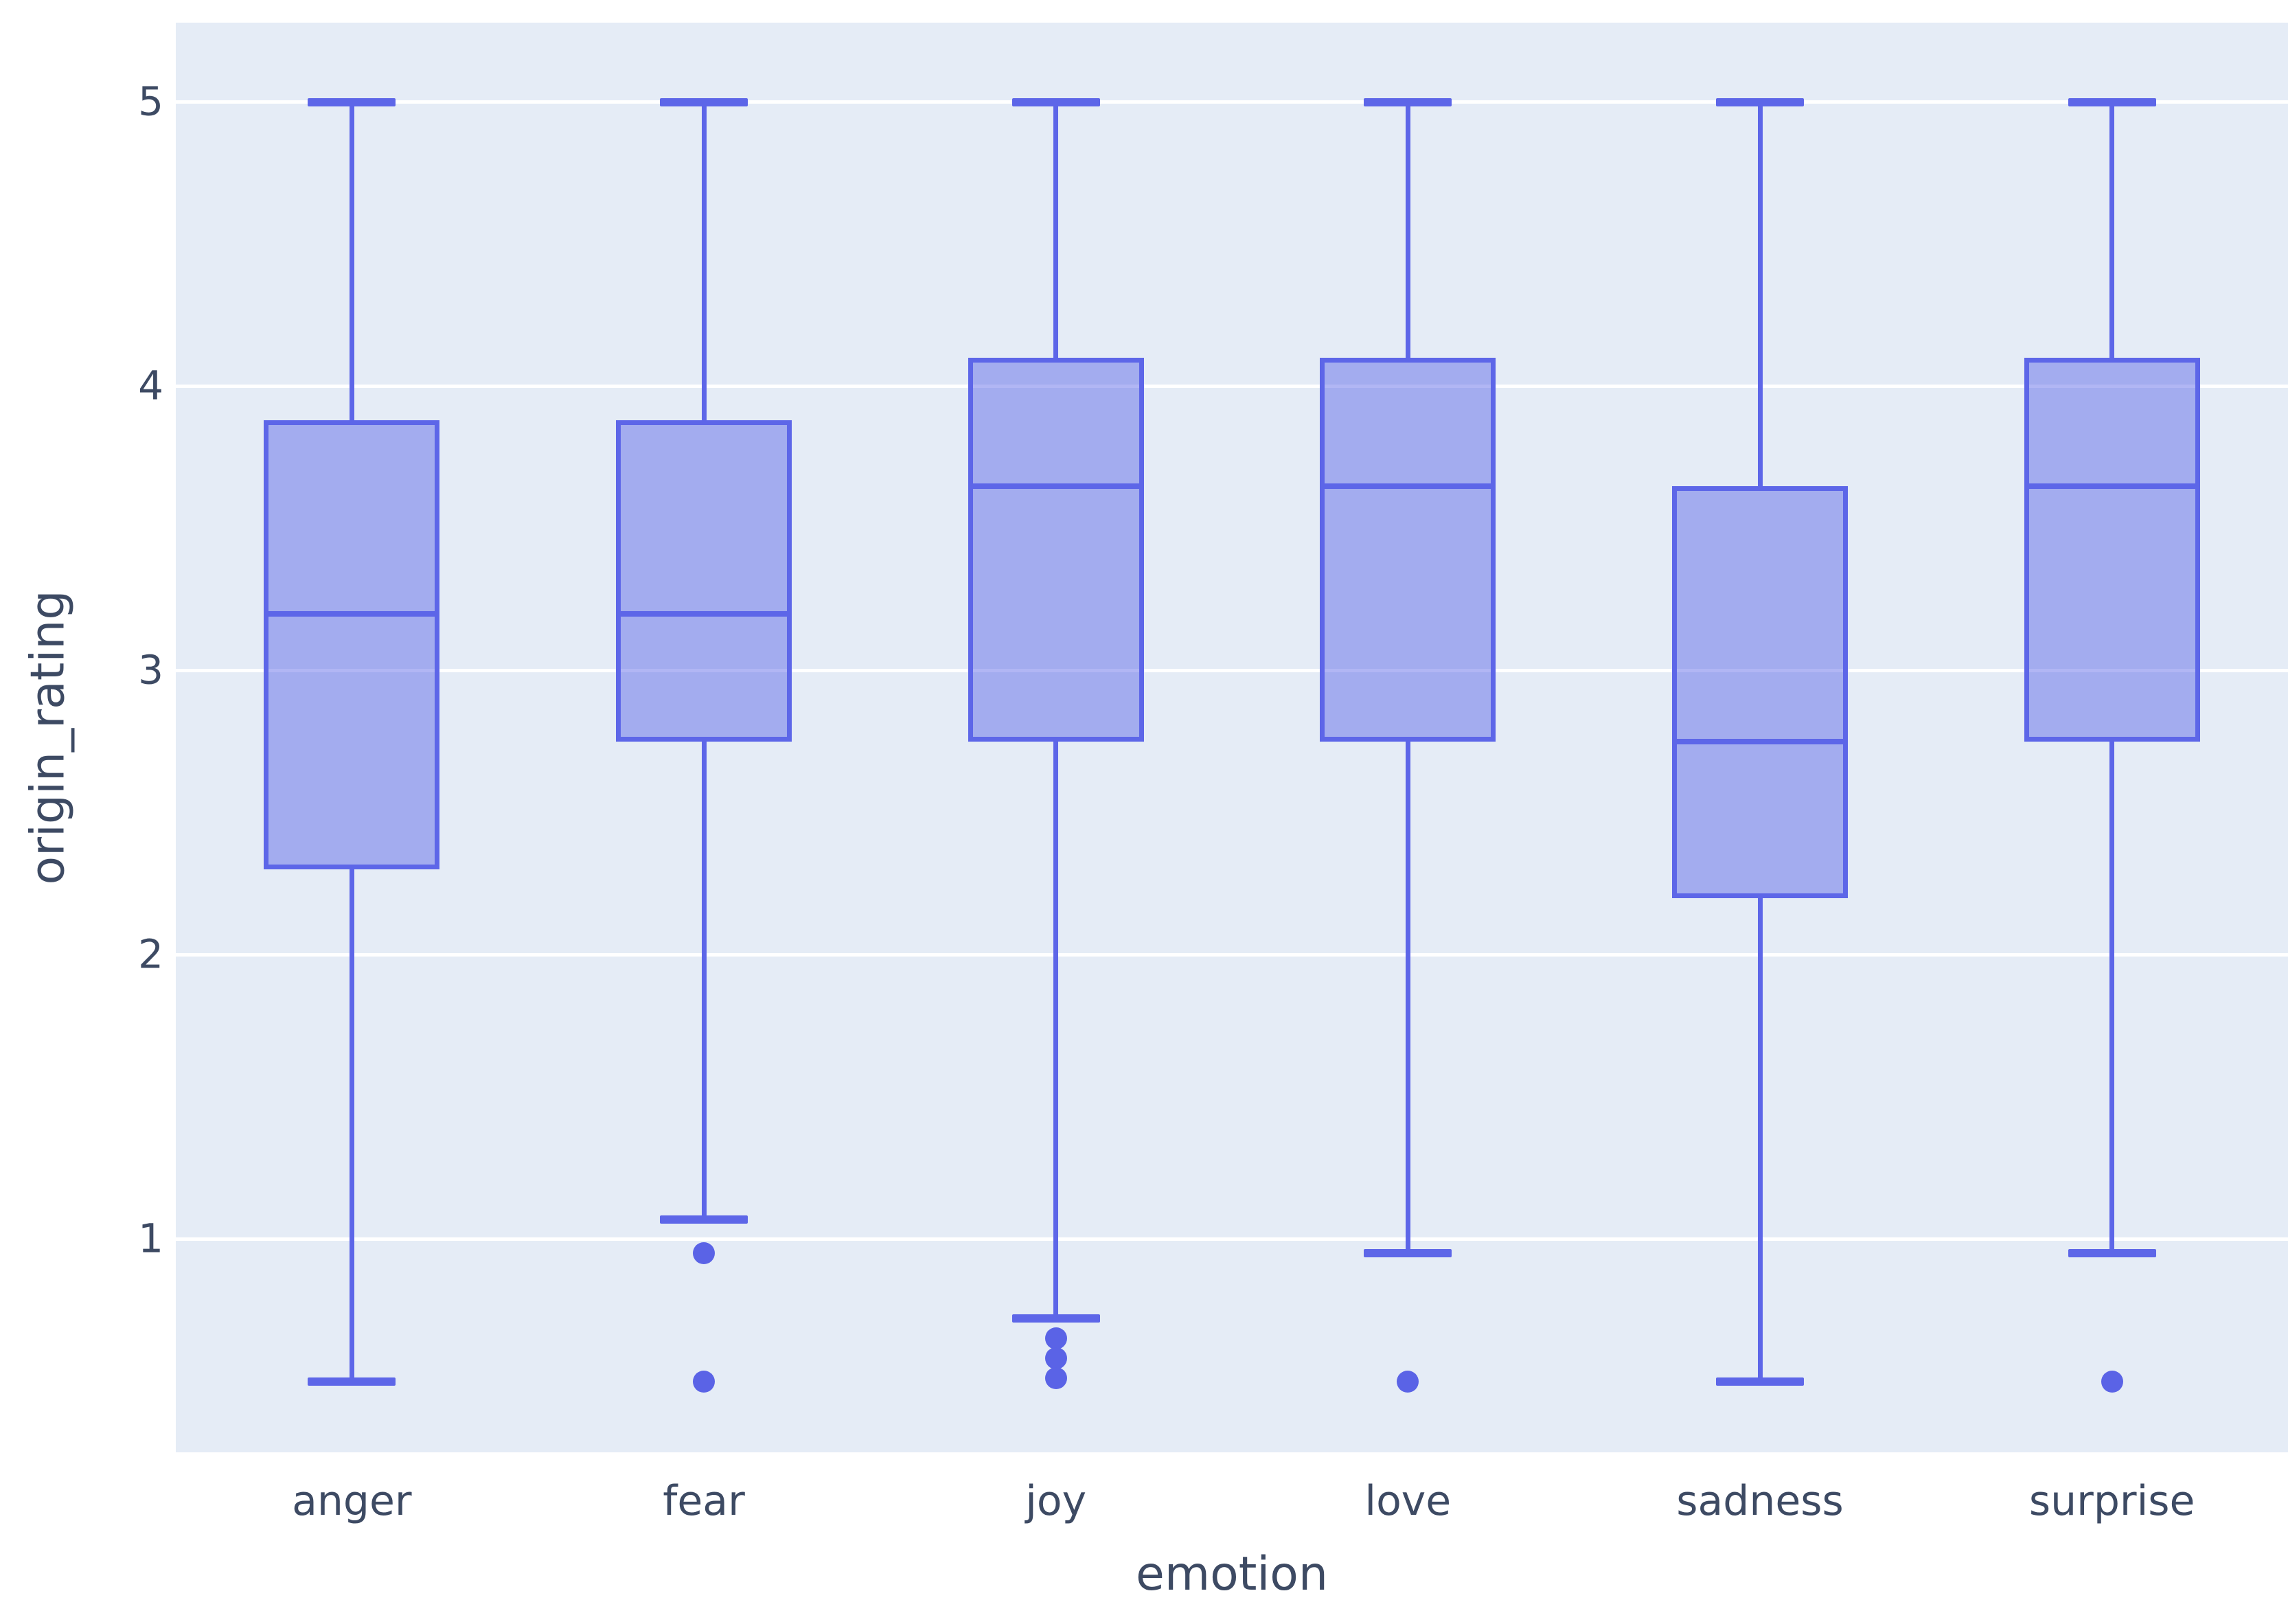  What do you see at coordinates (1408, 550) in the screenshot?
I see `iqr-box-love` at bounding box center [1408, 550].